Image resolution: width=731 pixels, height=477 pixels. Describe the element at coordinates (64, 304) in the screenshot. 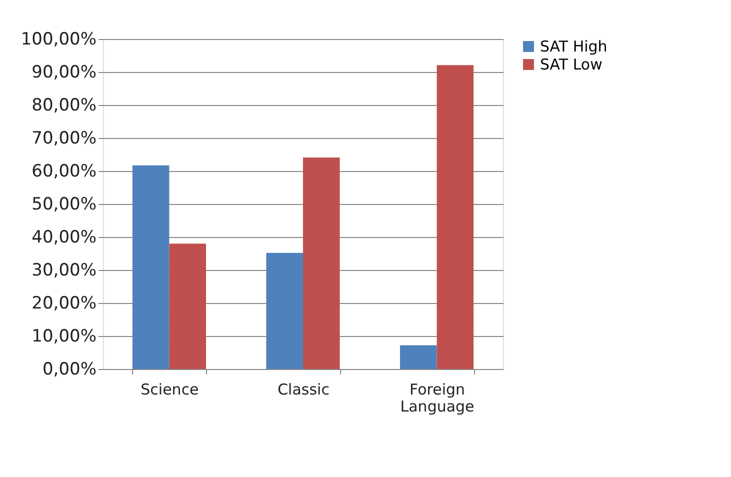

I see `y-tick-label: 20,00%` at that location.